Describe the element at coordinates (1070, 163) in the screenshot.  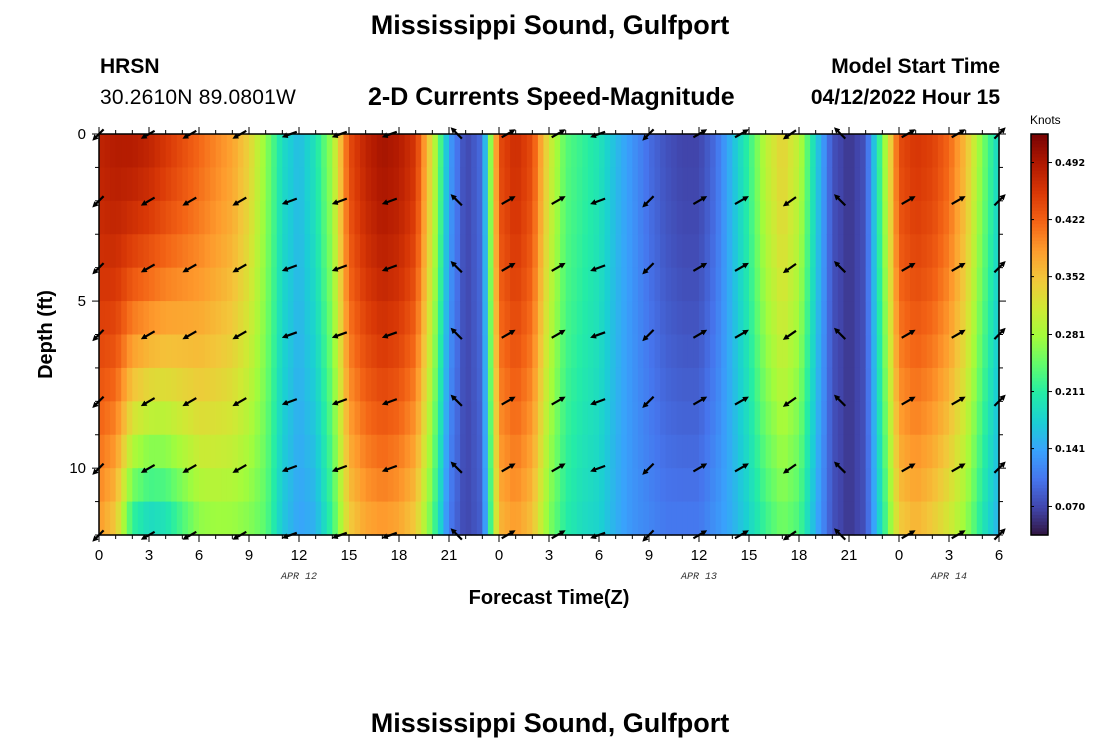
I see `colorbar-tick-label: 0.492` at that location.